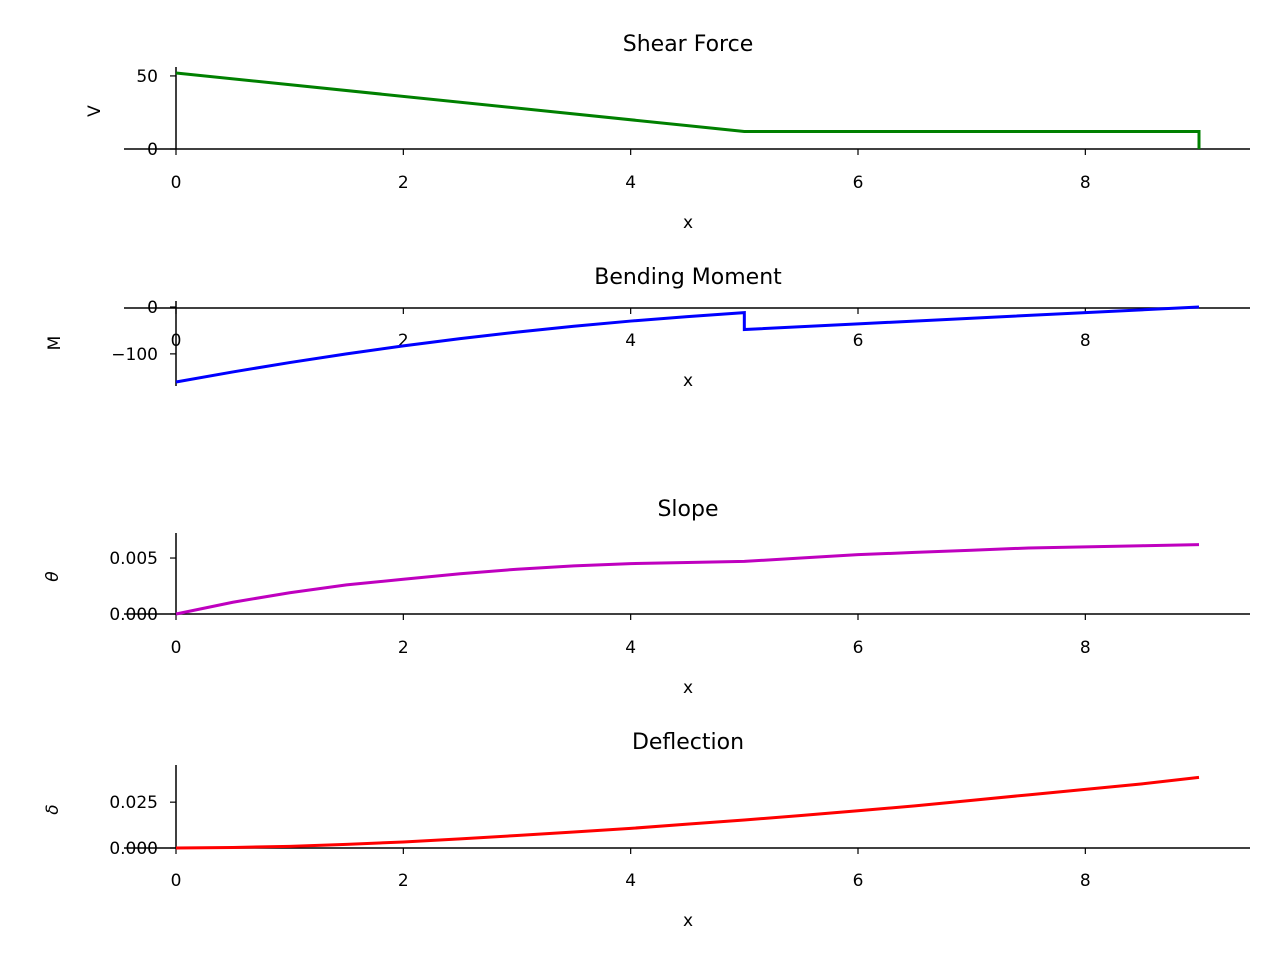  What do you see at coordinates (176, 881) in the screenshot?
I see `deflection-x-tick-label: 0` at bounding box center [176, 881].